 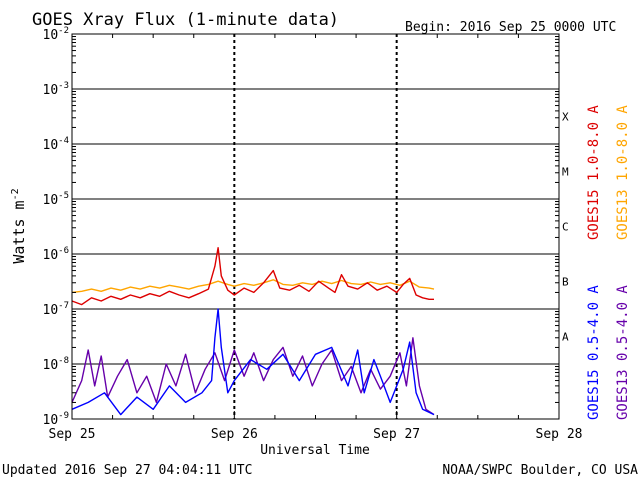 I want to click on legend-item: GOES13 1.0-8.0 A, so click(x=623, y=172).